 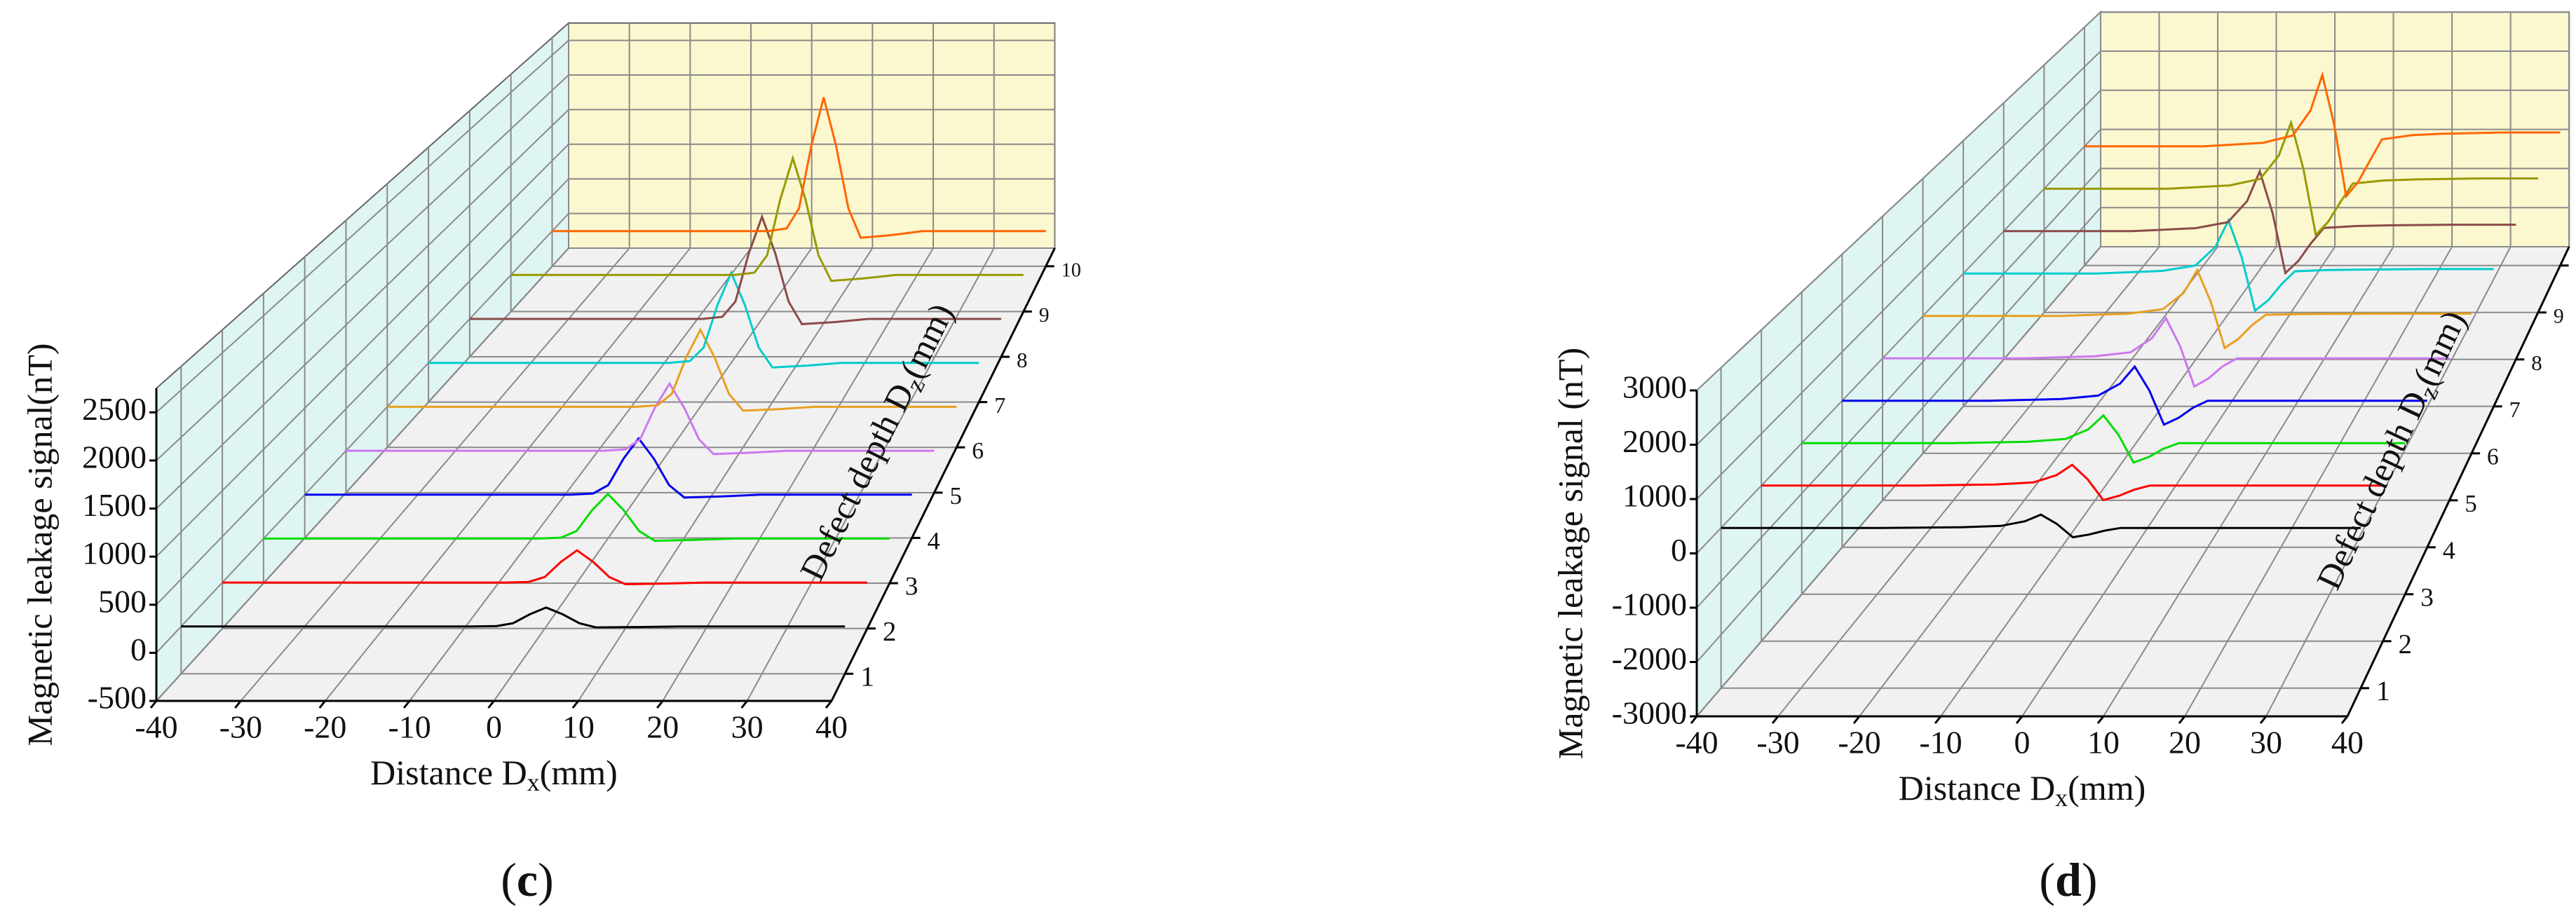 What do you see at coordinates (2458, 481) in the screenshot?
I see `depth-axis` at bounding box center [2458, 481].